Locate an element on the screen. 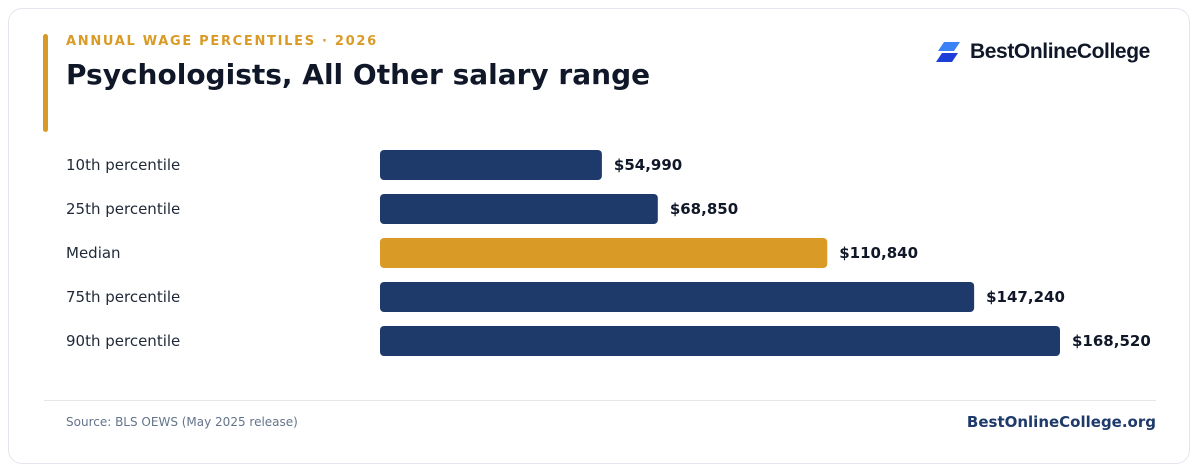  accent-bar is located at coordinates (45, 83).